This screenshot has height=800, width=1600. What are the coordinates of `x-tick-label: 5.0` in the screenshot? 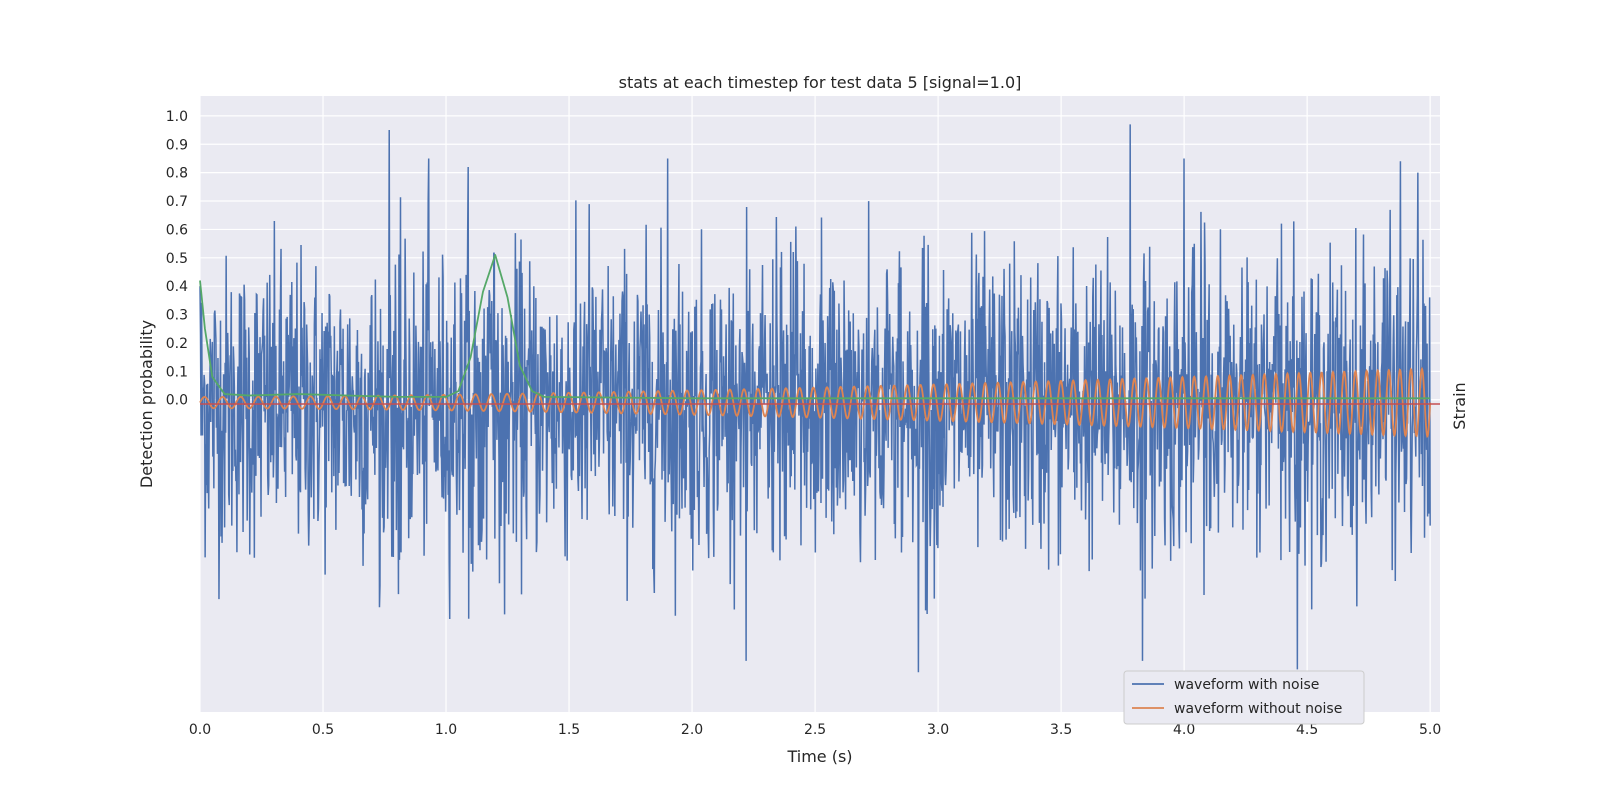 It's located at (1430, 730).